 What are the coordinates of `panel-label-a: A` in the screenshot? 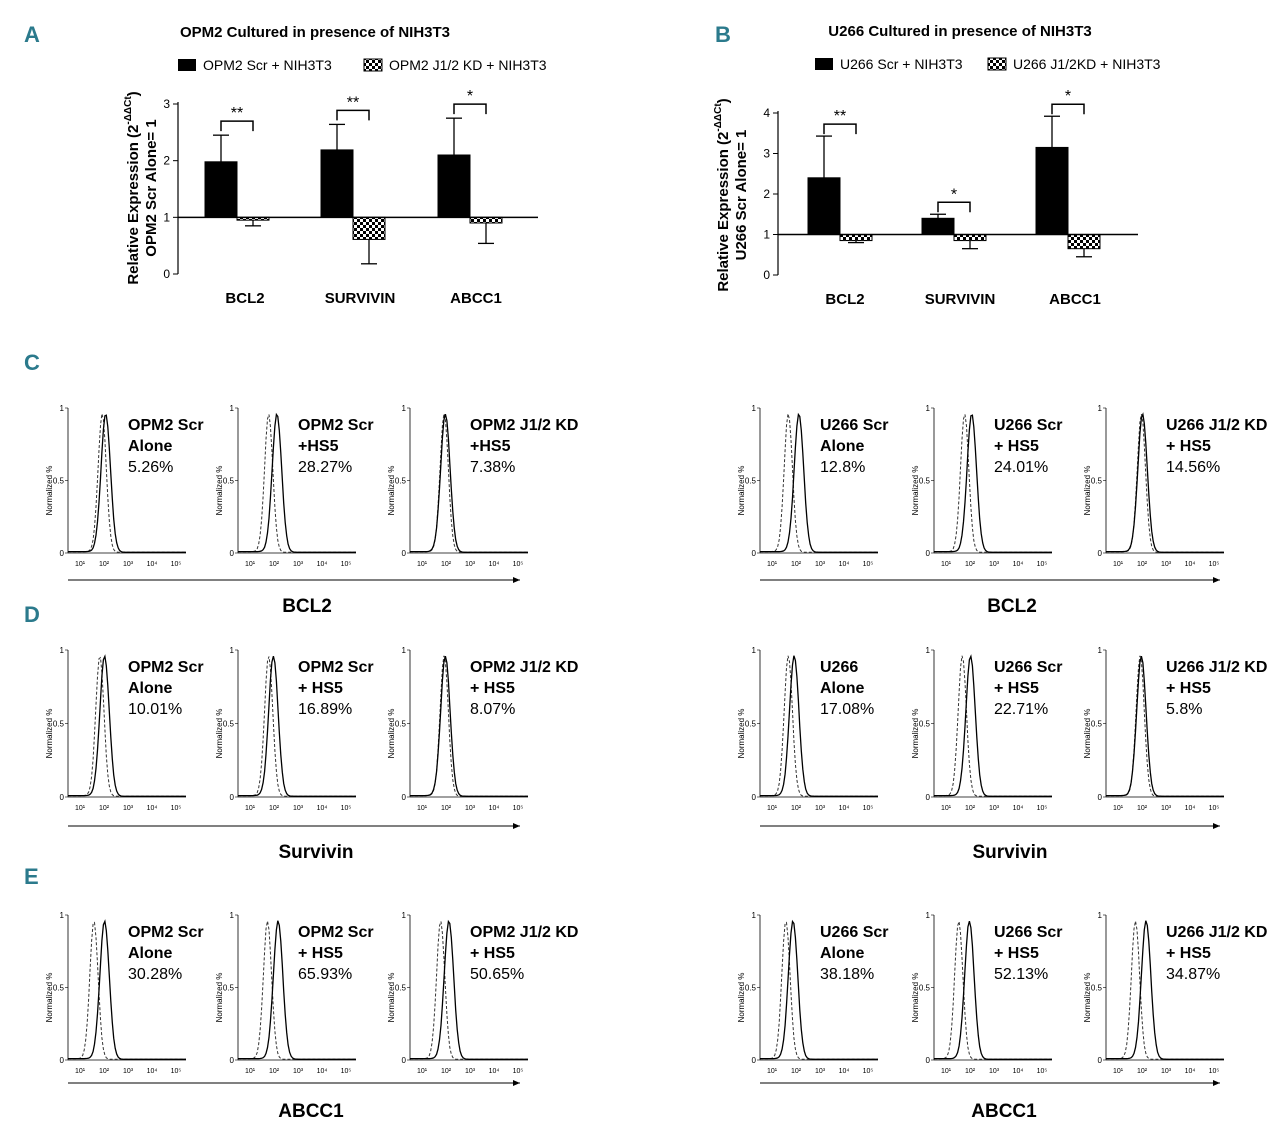 It's located at (32, 34).